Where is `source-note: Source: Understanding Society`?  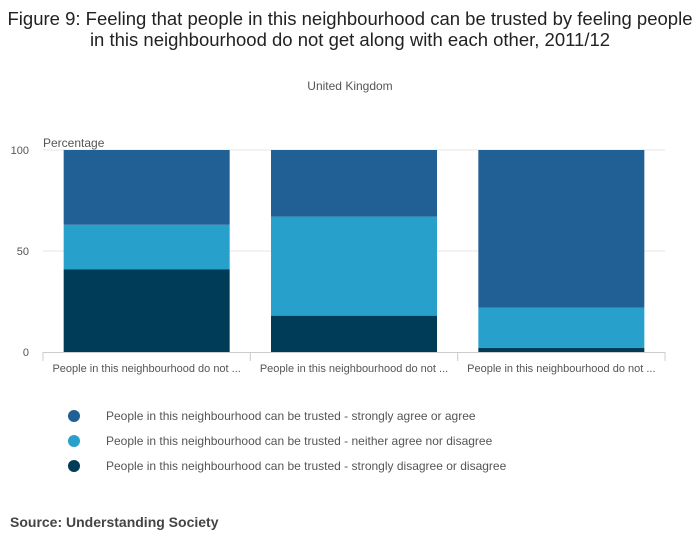 source-note: Source: Understanding Society is located at coordinates (114, 522).